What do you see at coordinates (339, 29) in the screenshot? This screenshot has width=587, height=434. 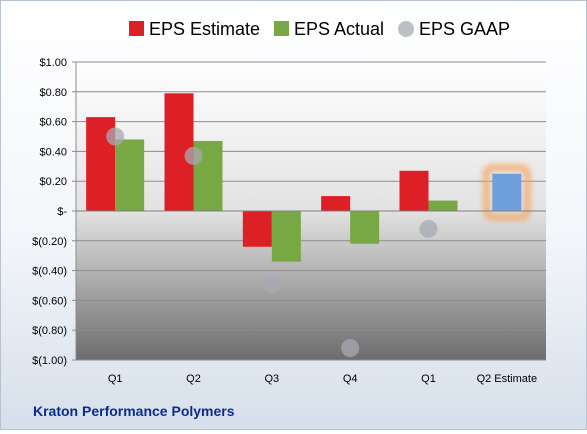 I see `legend-label: EPS Actual` at bounding box center [339, 29].